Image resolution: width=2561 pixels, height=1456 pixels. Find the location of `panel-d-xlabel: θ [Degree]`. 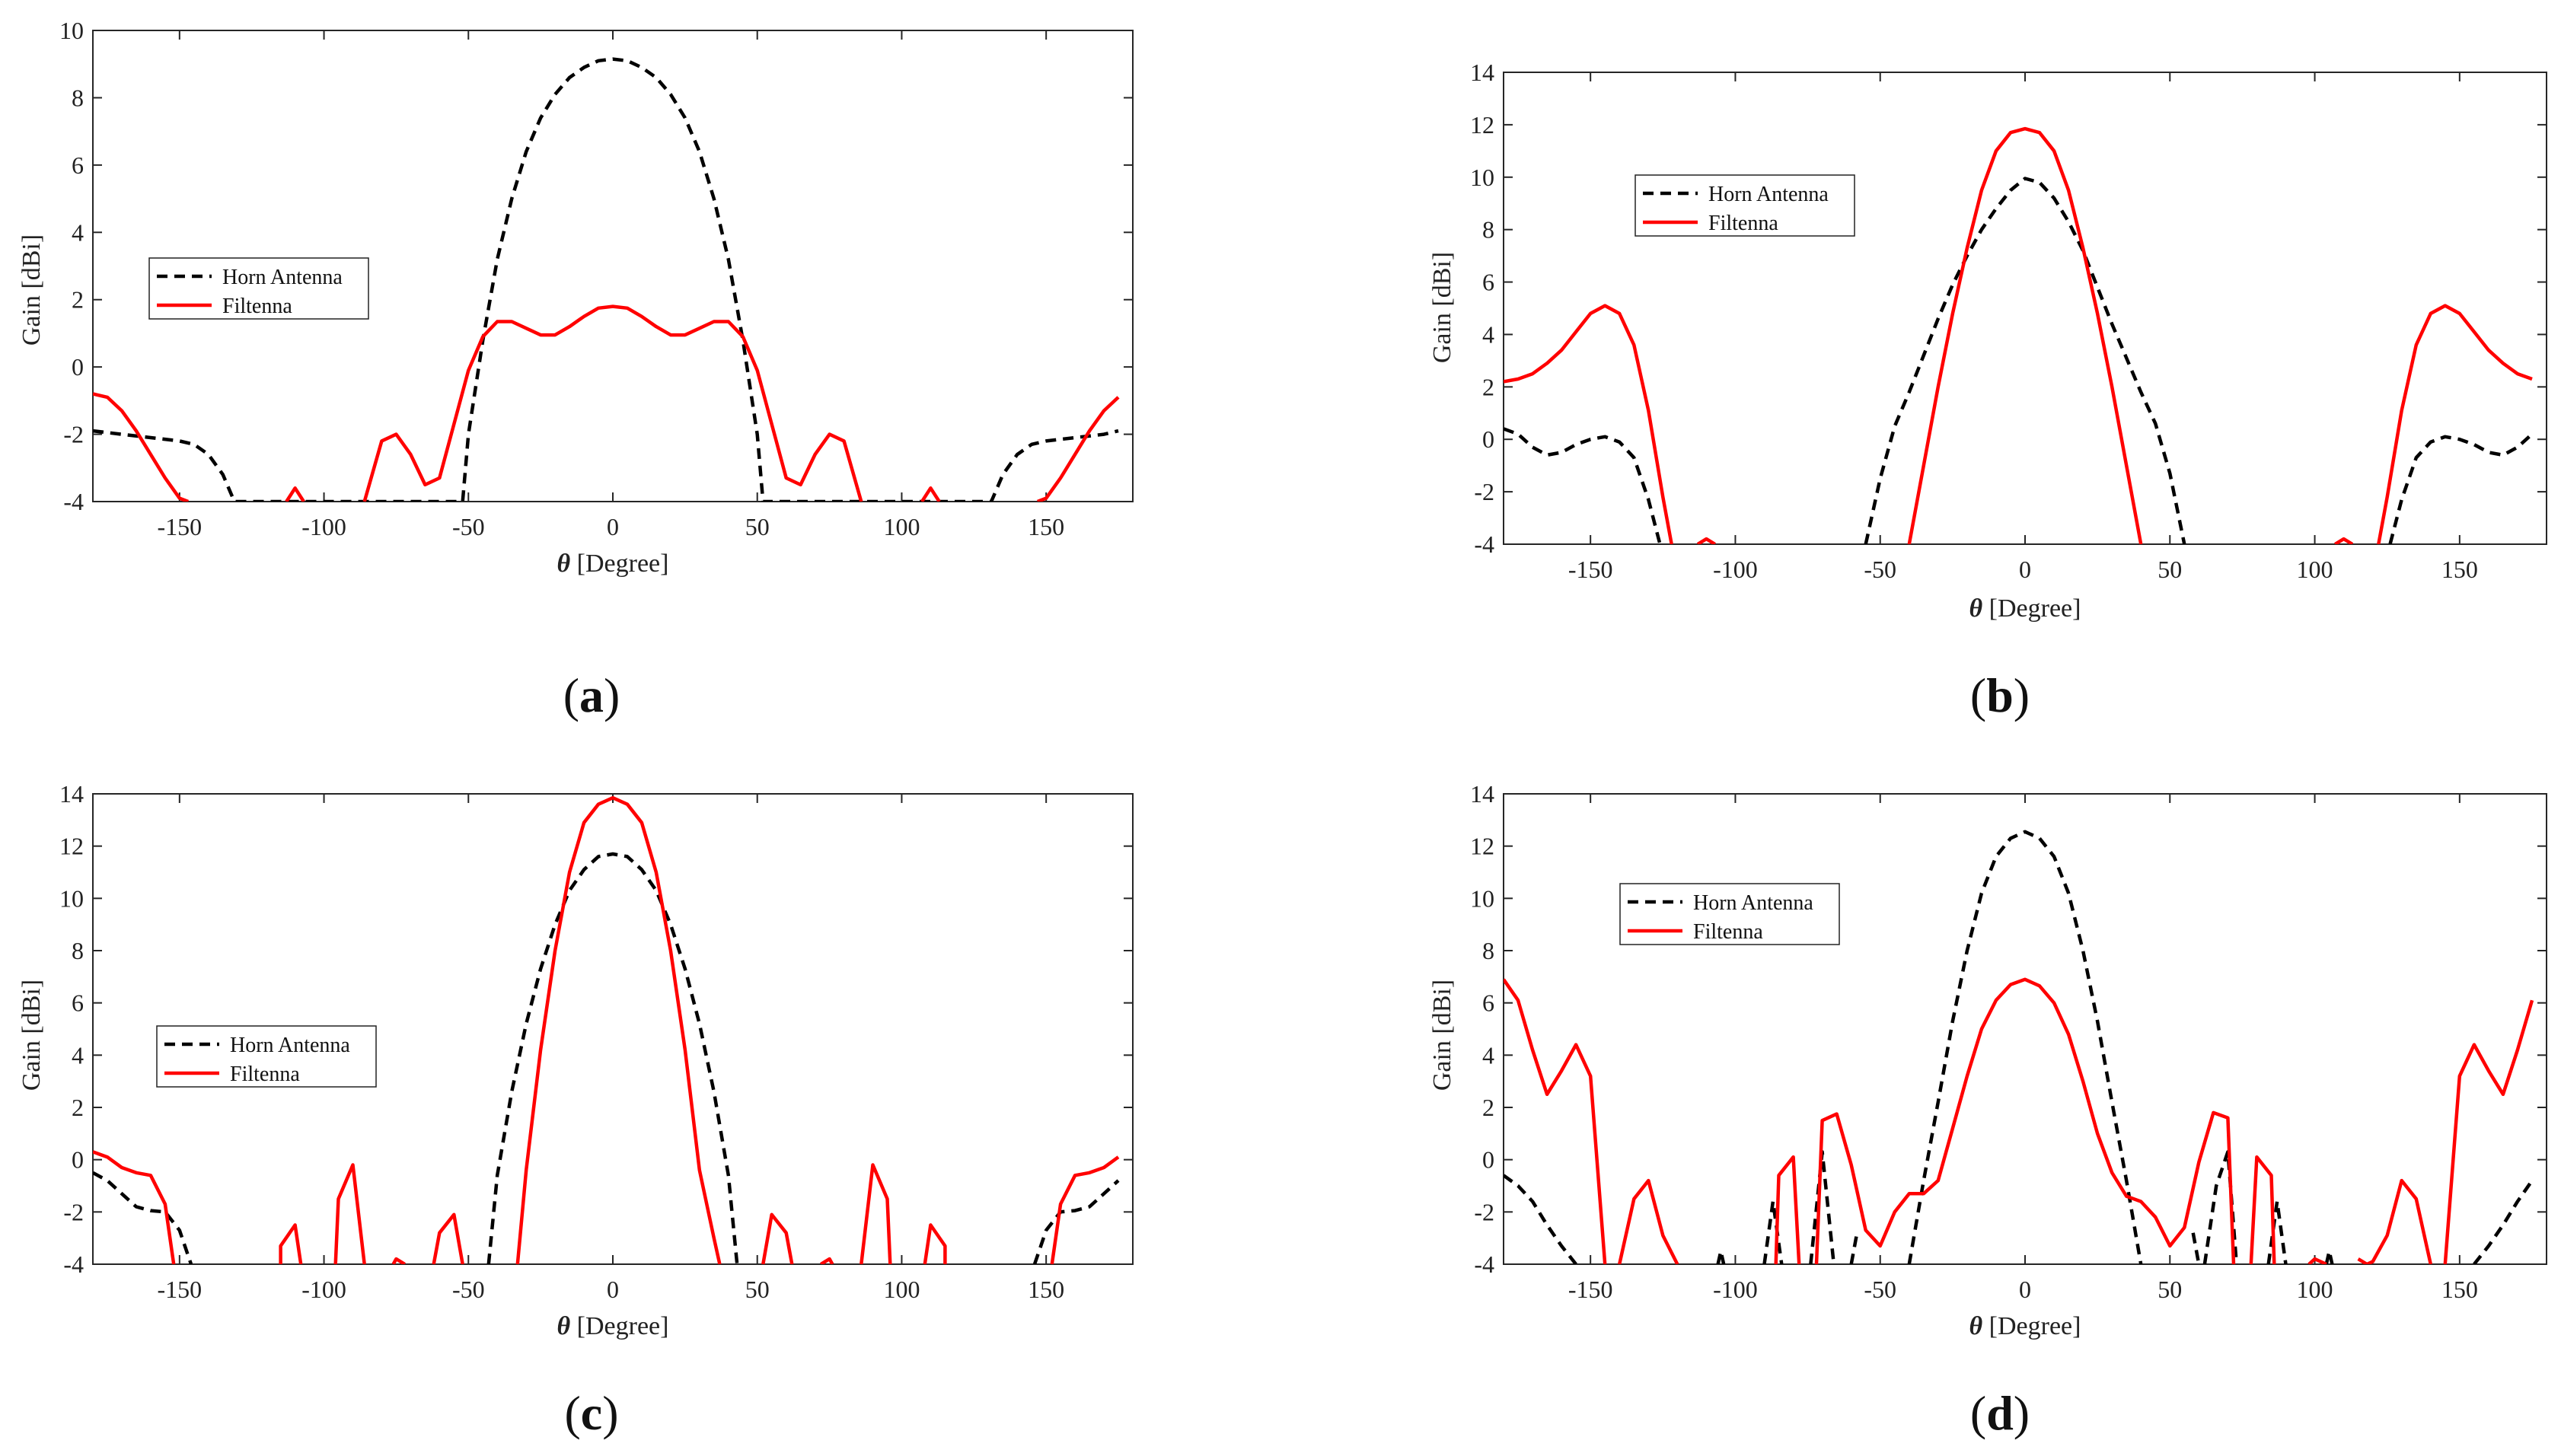

panel-d-xlabel: θ [Degree] is located at coordinates (2025, 1326).